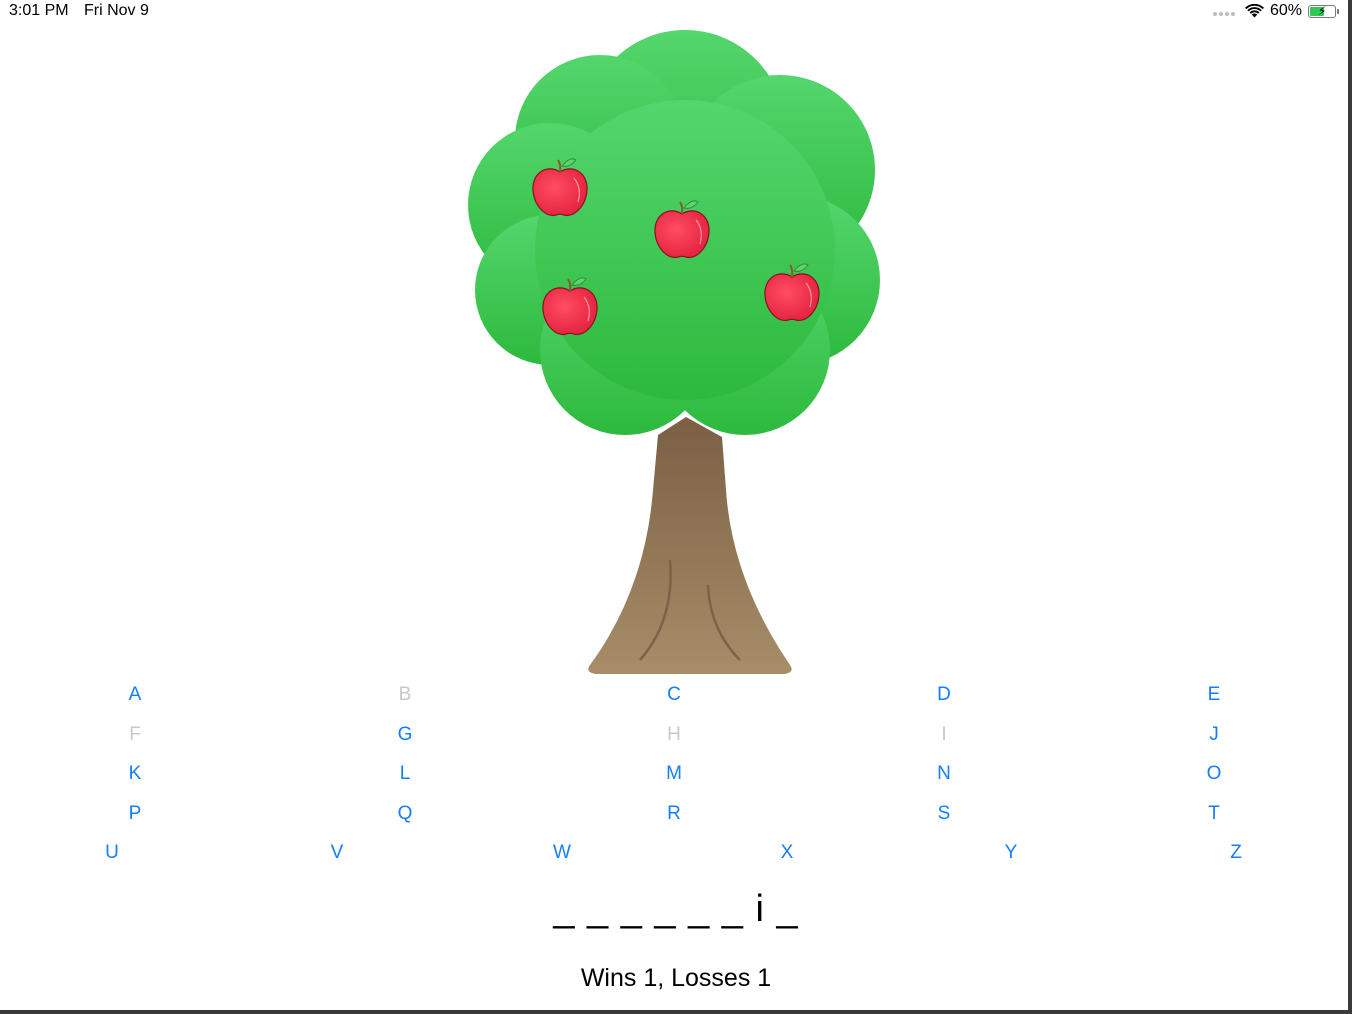 The width and height of the screenshot is (1352, 1014). What do you see at coordinates (944, 774) in the screenshot?
I see `letter-button-n: N` at bounding box center [944, 774].